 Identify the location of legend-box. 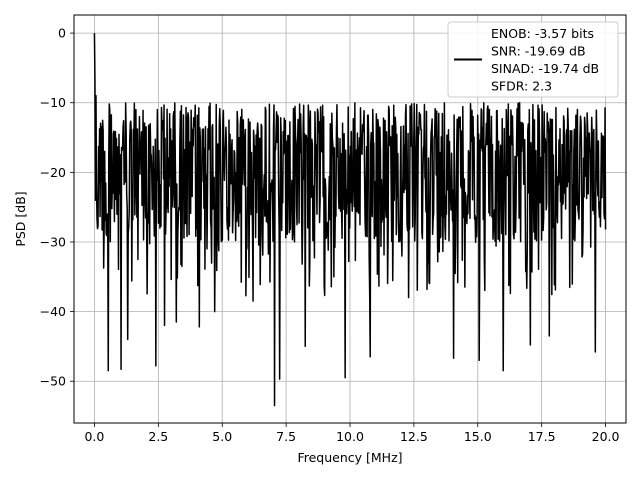
(533, 59).